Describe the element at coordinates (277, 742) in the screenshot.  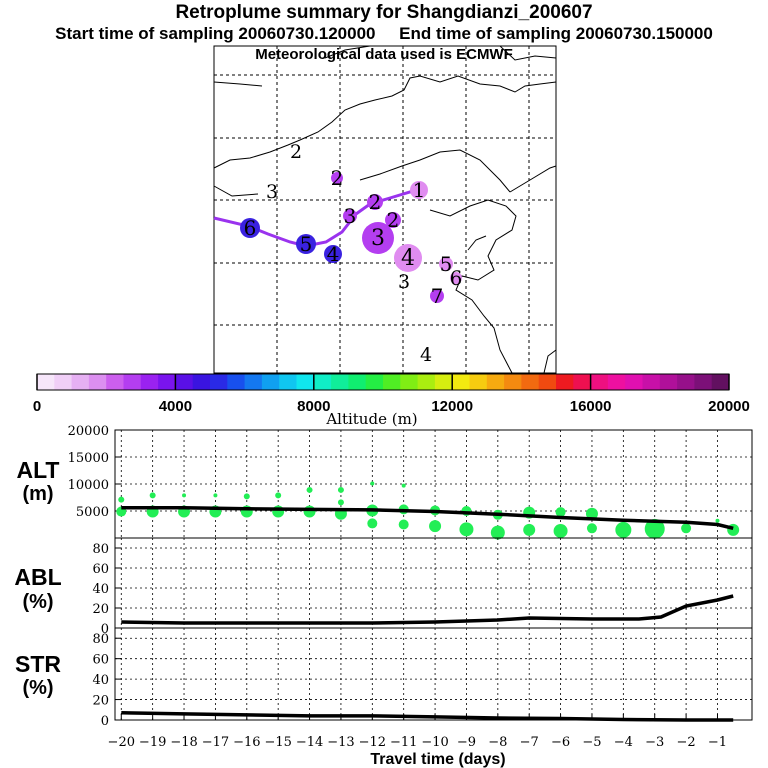
I see `x-tick-label: −15` at that location.